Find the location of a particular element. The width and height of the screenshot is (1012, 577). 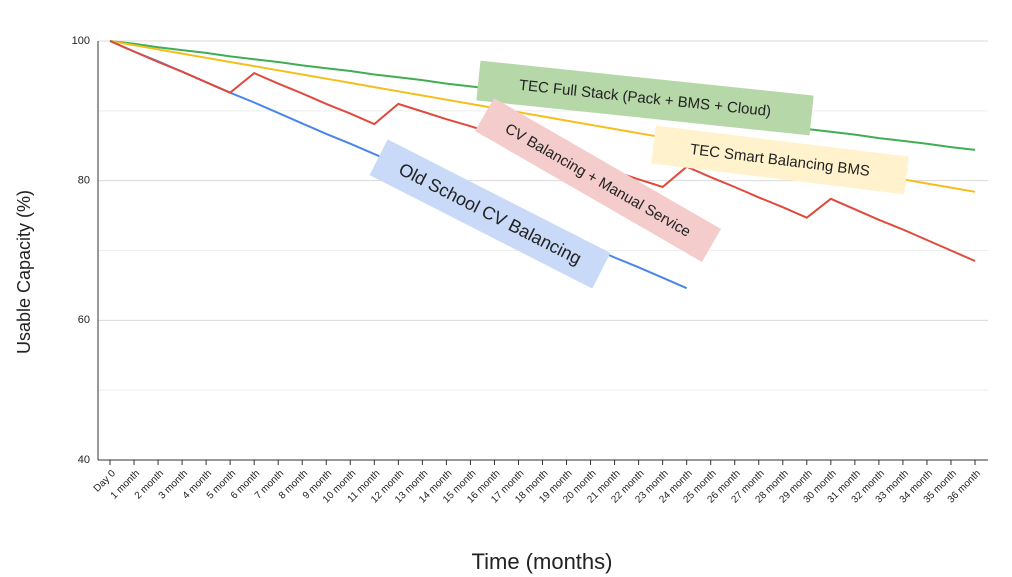

y-axis-title: Usable Capacity (%) is located at coordinates (24, 272).